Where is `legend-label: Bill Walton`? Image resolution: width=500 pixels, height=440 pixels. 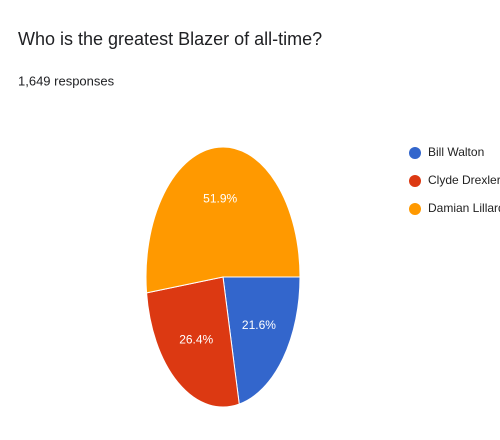 legend-label: Bill Walton is located at coordinates (456, 152).